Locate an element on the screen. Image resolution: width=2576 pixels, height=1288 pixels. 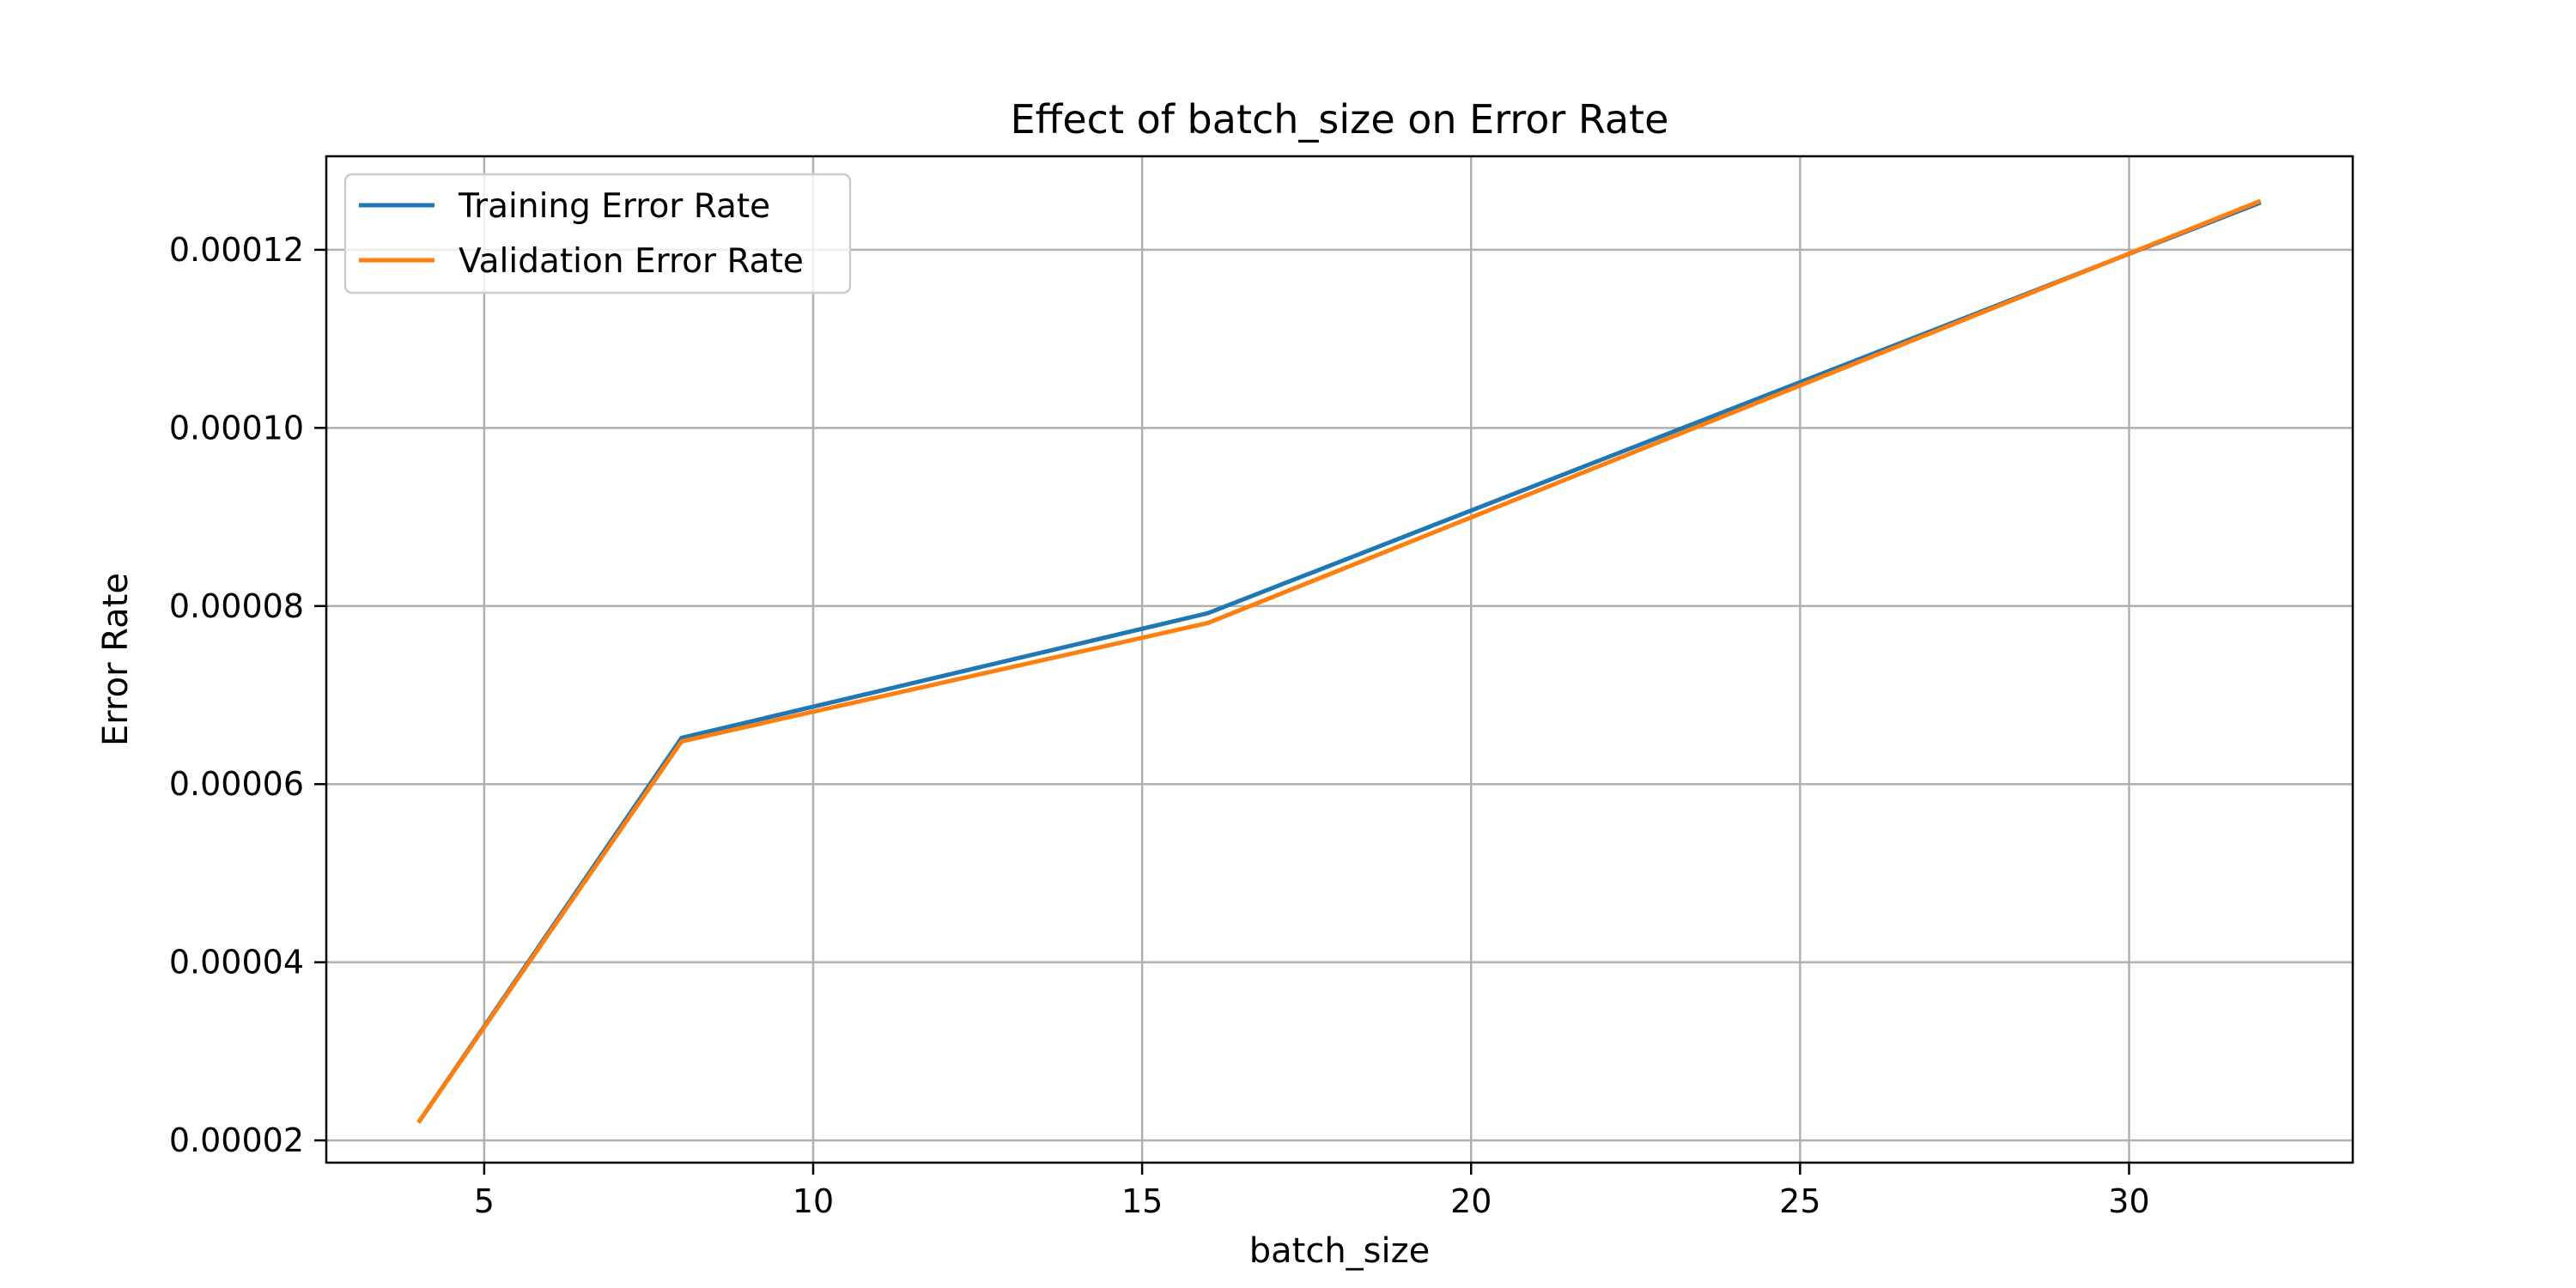
legend-box is located at coordinates (597, 234).